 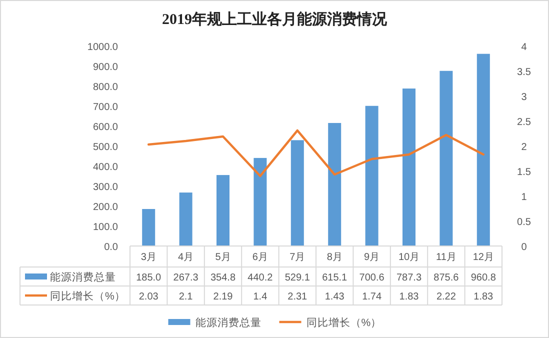 What do you see at coordinates (83, 277) in the screenshot?
I see `legend-label: 能源消费总量` at bounding box center [83, 277].